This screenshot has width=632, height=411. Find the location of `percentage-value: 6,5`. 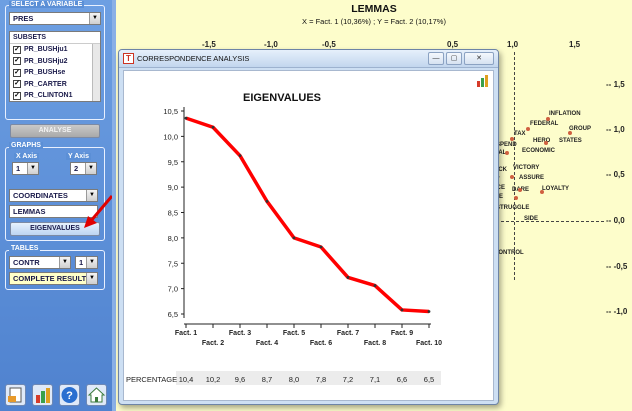

percentage-value: 6,5 is located at coordinates (429, 379).